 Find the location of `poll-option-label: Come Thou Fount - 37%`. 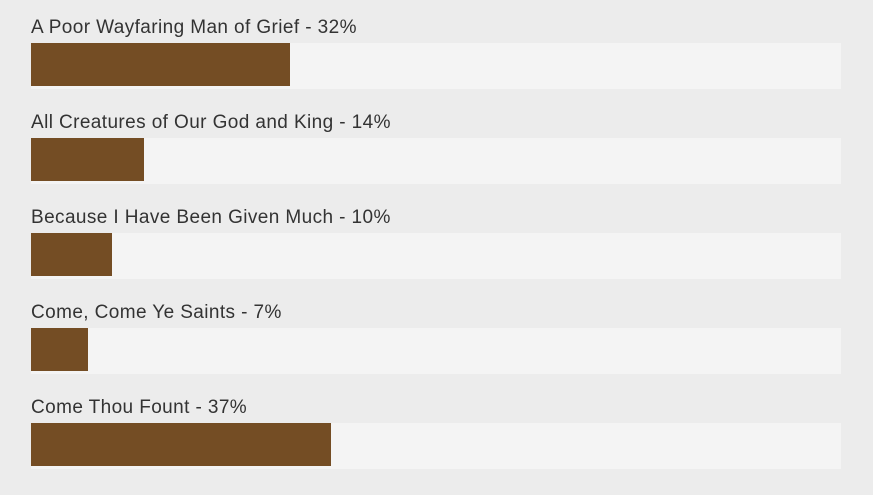

poll-option-label: Come Thou Fount - 37% is located at coordinates (139, 407).